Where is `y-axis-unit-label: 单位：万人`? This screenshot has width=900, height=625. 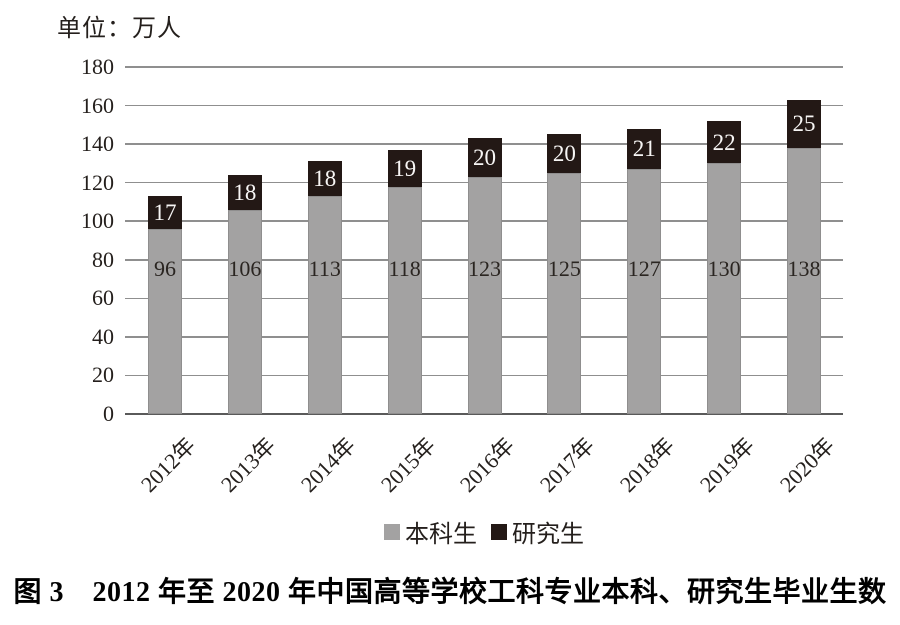 y-axis-unit-label: 单位：万人 is located at coordinates (119, 29).